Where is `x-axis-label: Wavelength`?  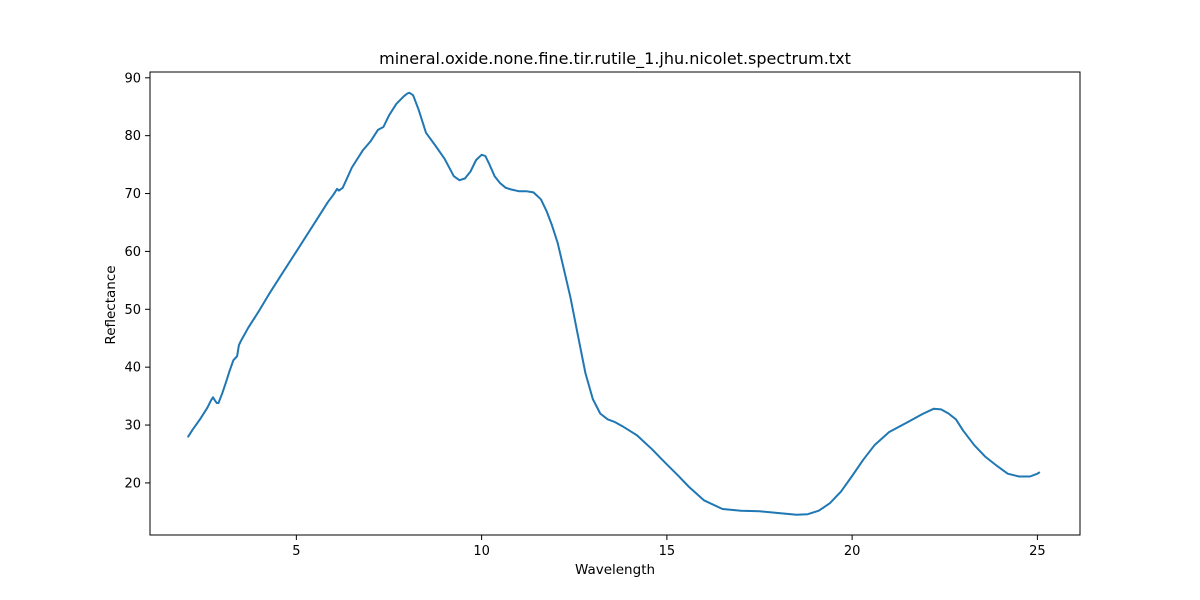
x-axis-label: Wavelength is located at coordinates (615, 570).